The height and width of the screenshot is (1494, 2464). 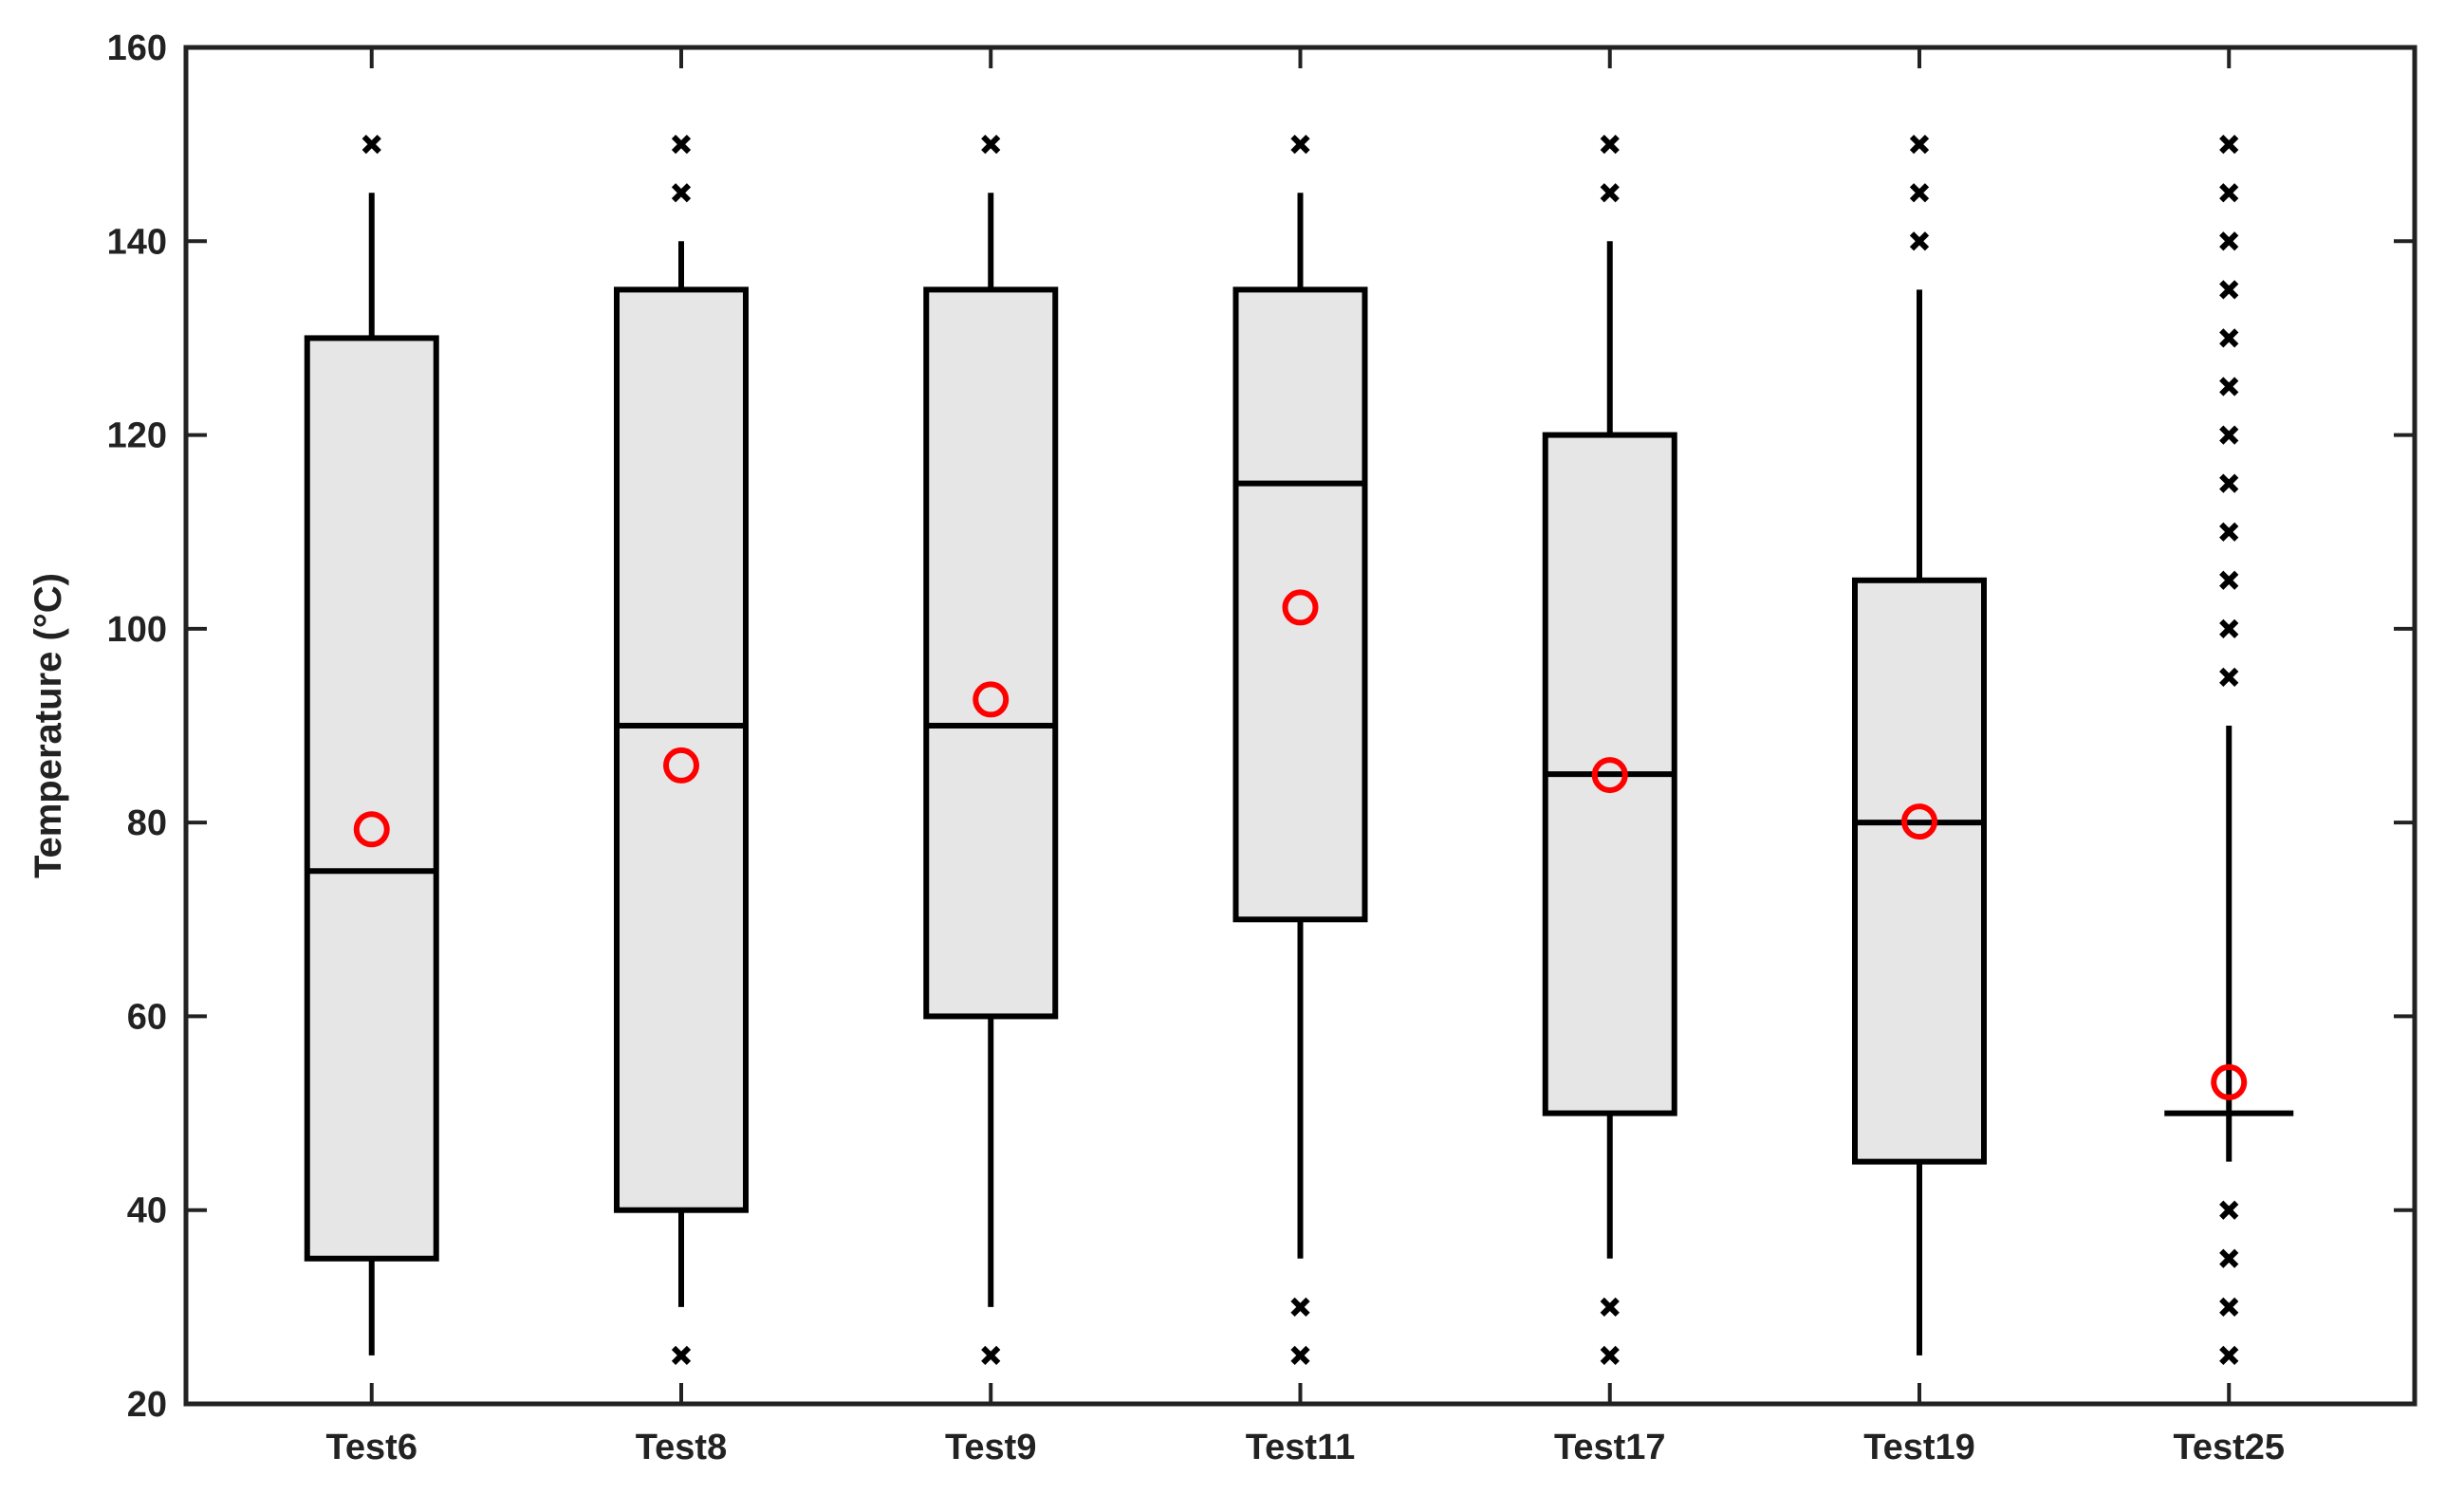 What do you see at coordinates (1610, 1448) in the screenshot?
I see `x-tick-label: Test17` at bounding box center [1610, 1448].